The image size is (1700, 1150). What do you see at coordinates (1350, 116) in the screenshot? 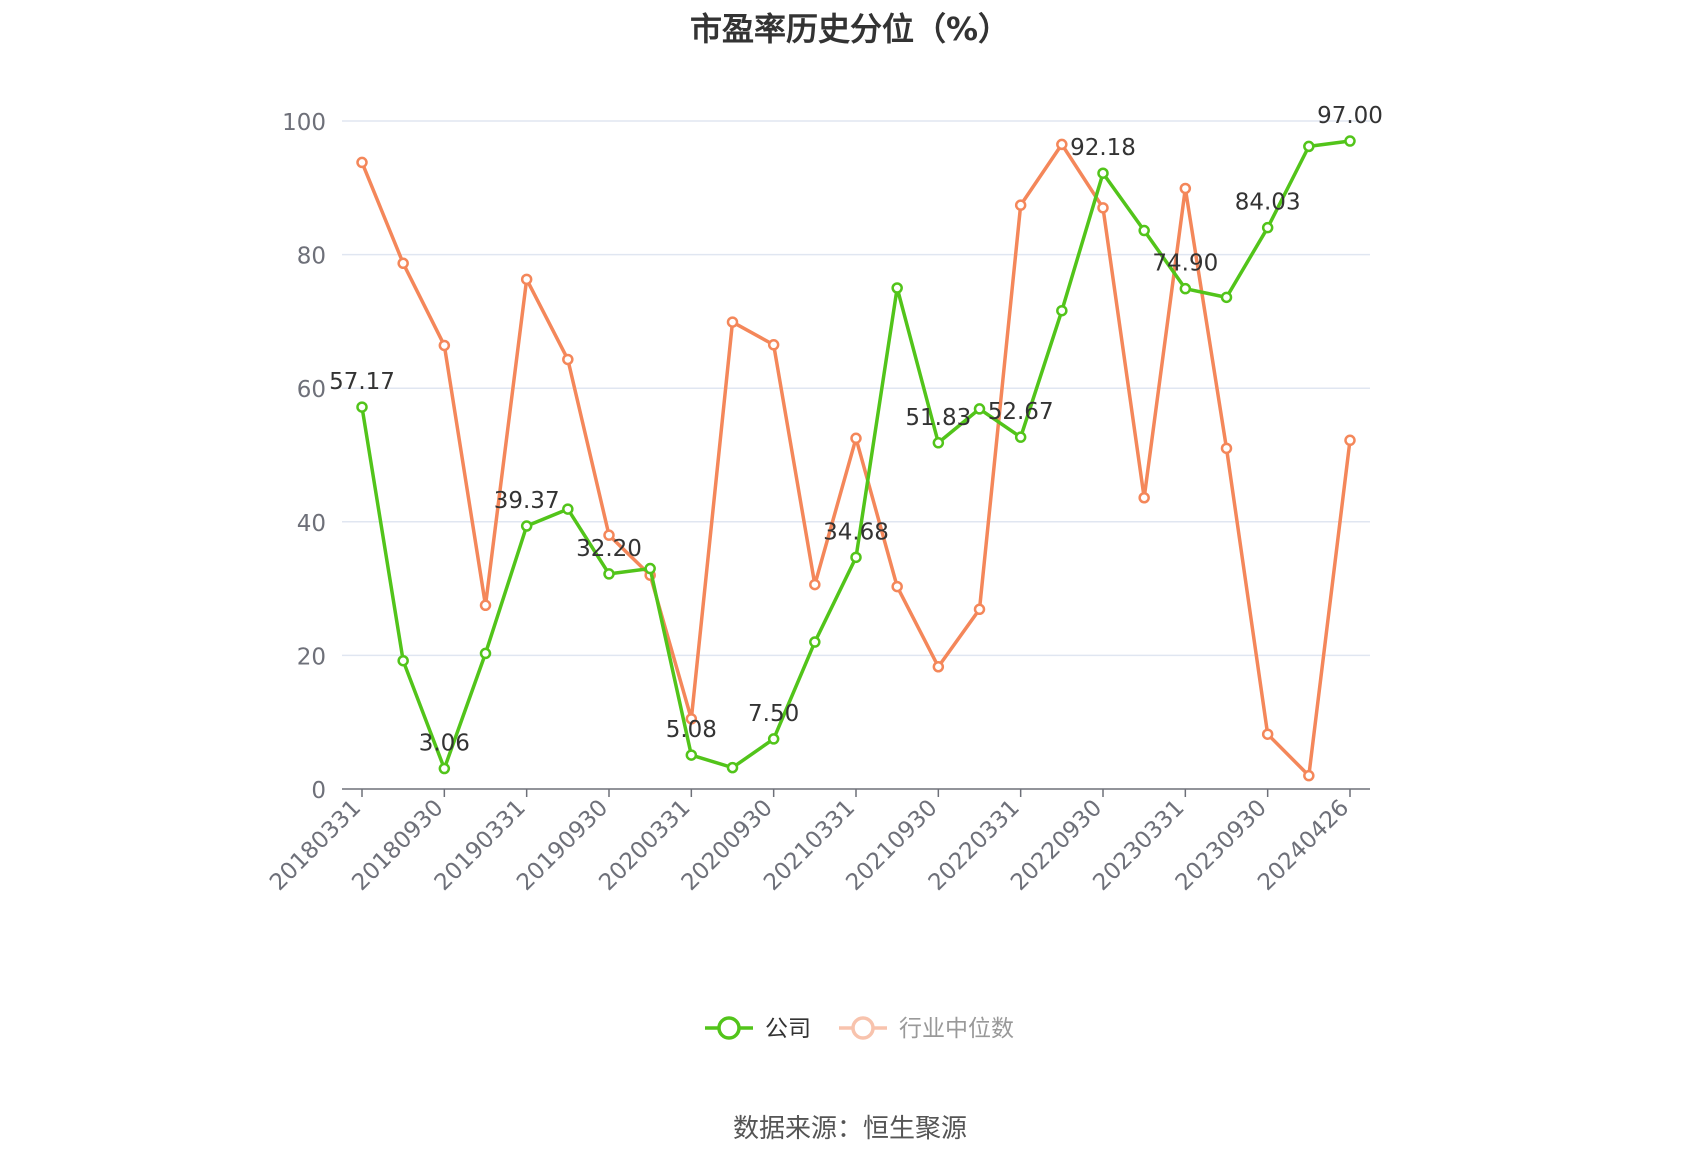
I see `data-label: 97.00` at bounding box center [1350, 116].